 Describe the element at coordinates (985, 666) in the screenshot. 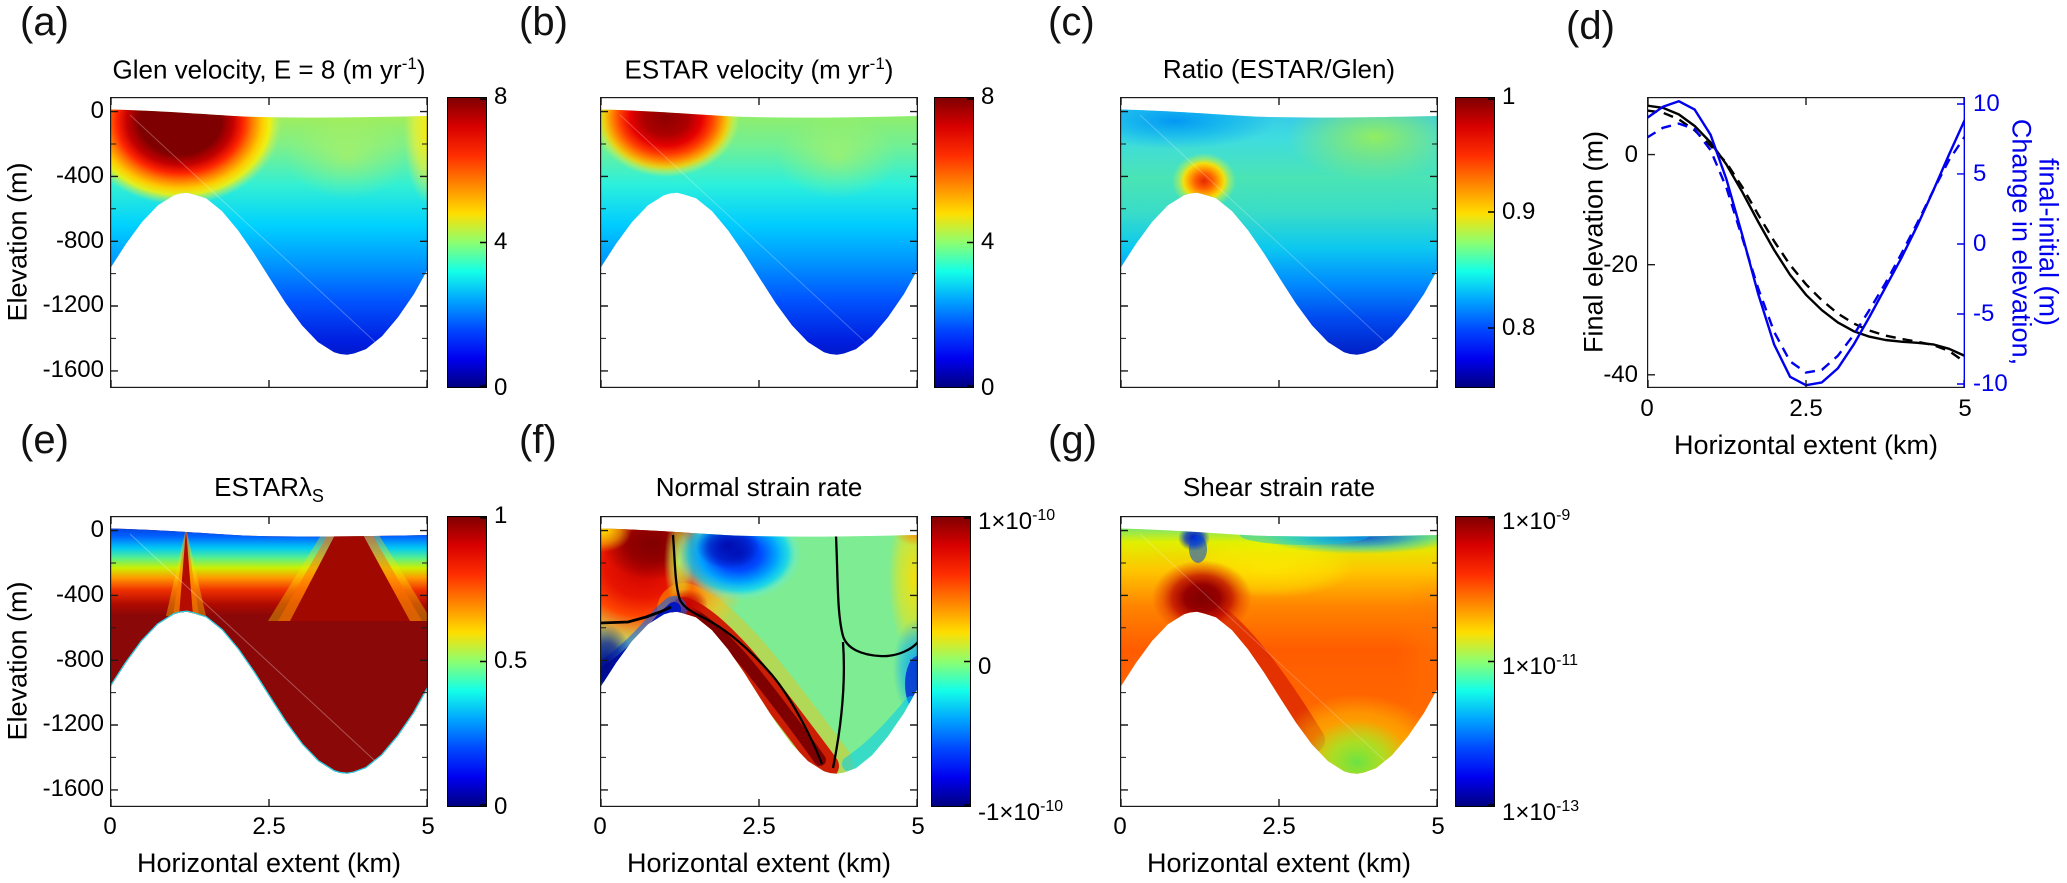

I see `f-cbtick-1: 0` at that location.